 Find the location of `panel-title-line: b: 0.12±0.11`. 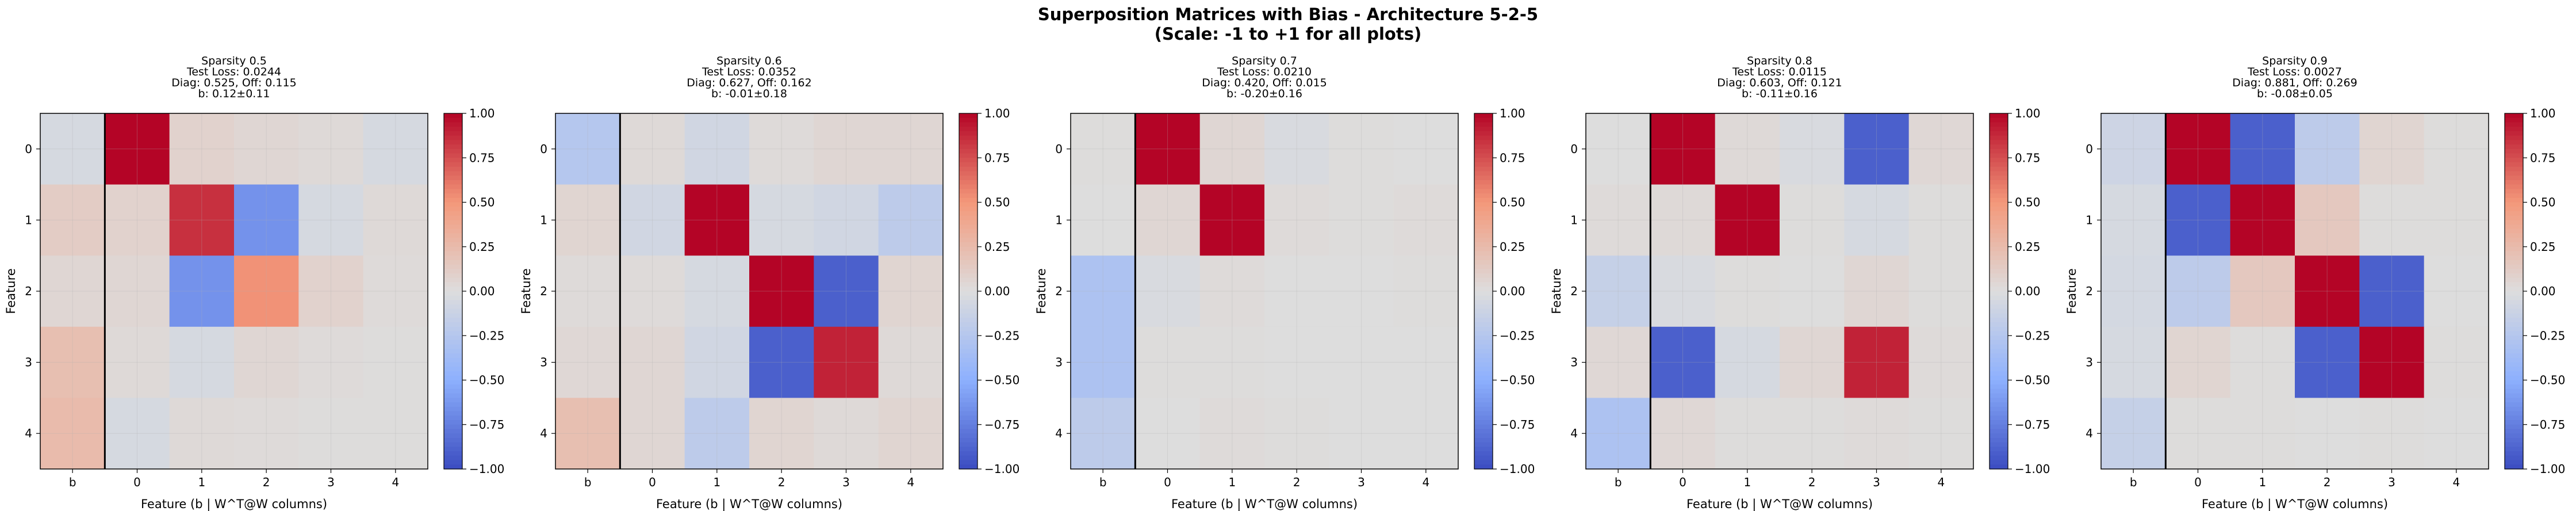

panel-title-line: b: 0.12±0.11 is located at coordinates (234, 93).